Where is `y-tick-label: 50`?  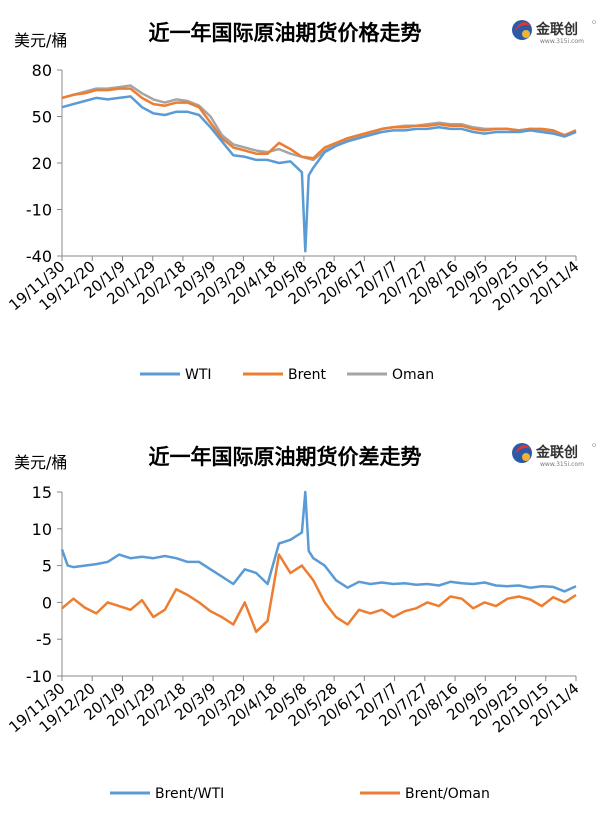
y-tick-label: 50 is located at coordinates (42, 117).